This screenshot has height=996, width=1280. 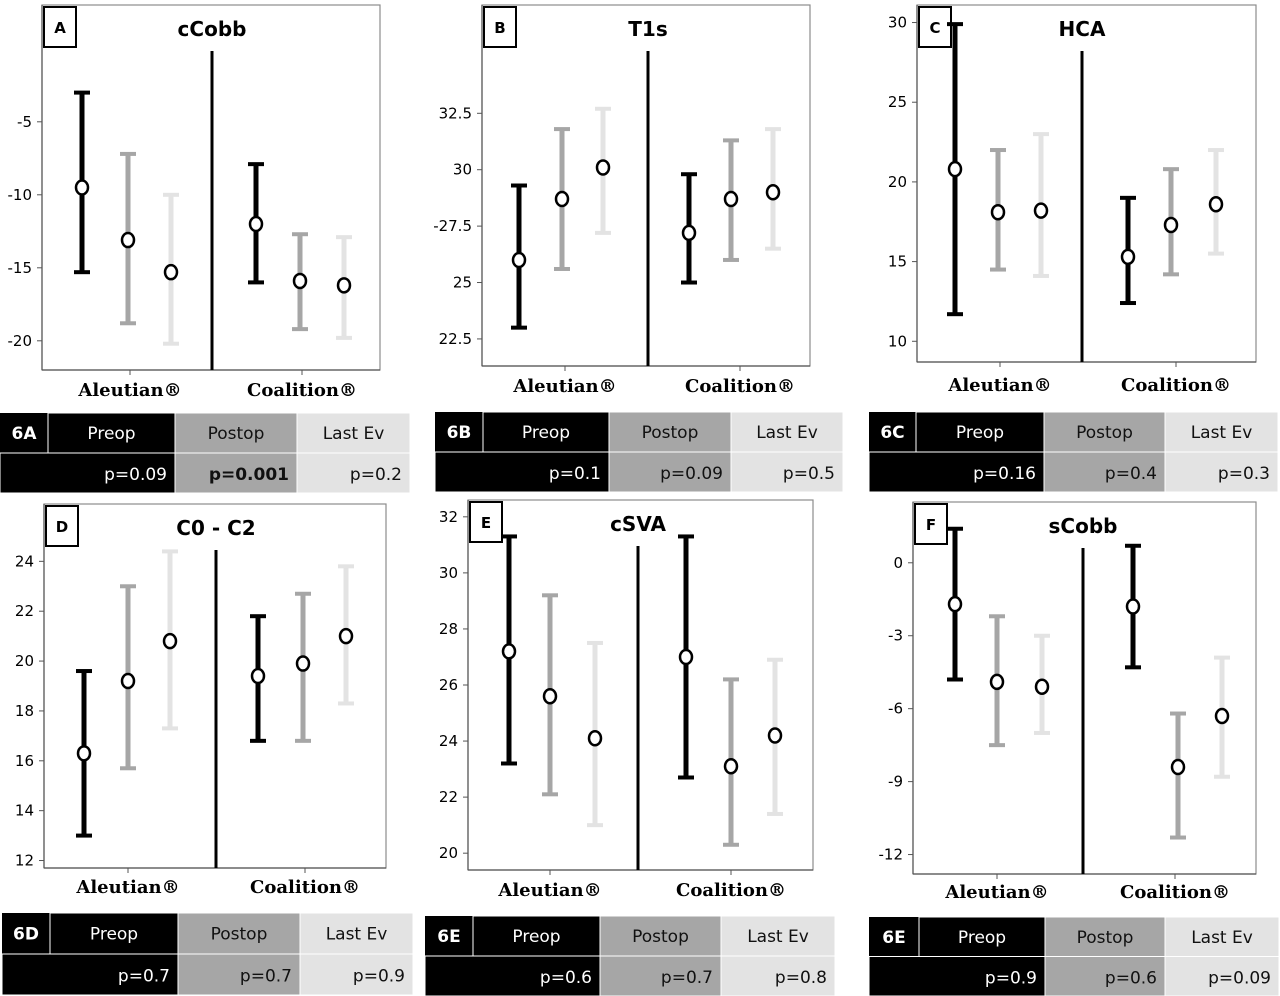 I want to click on y-tick-label: -27.5, so click(x=452, y=226).